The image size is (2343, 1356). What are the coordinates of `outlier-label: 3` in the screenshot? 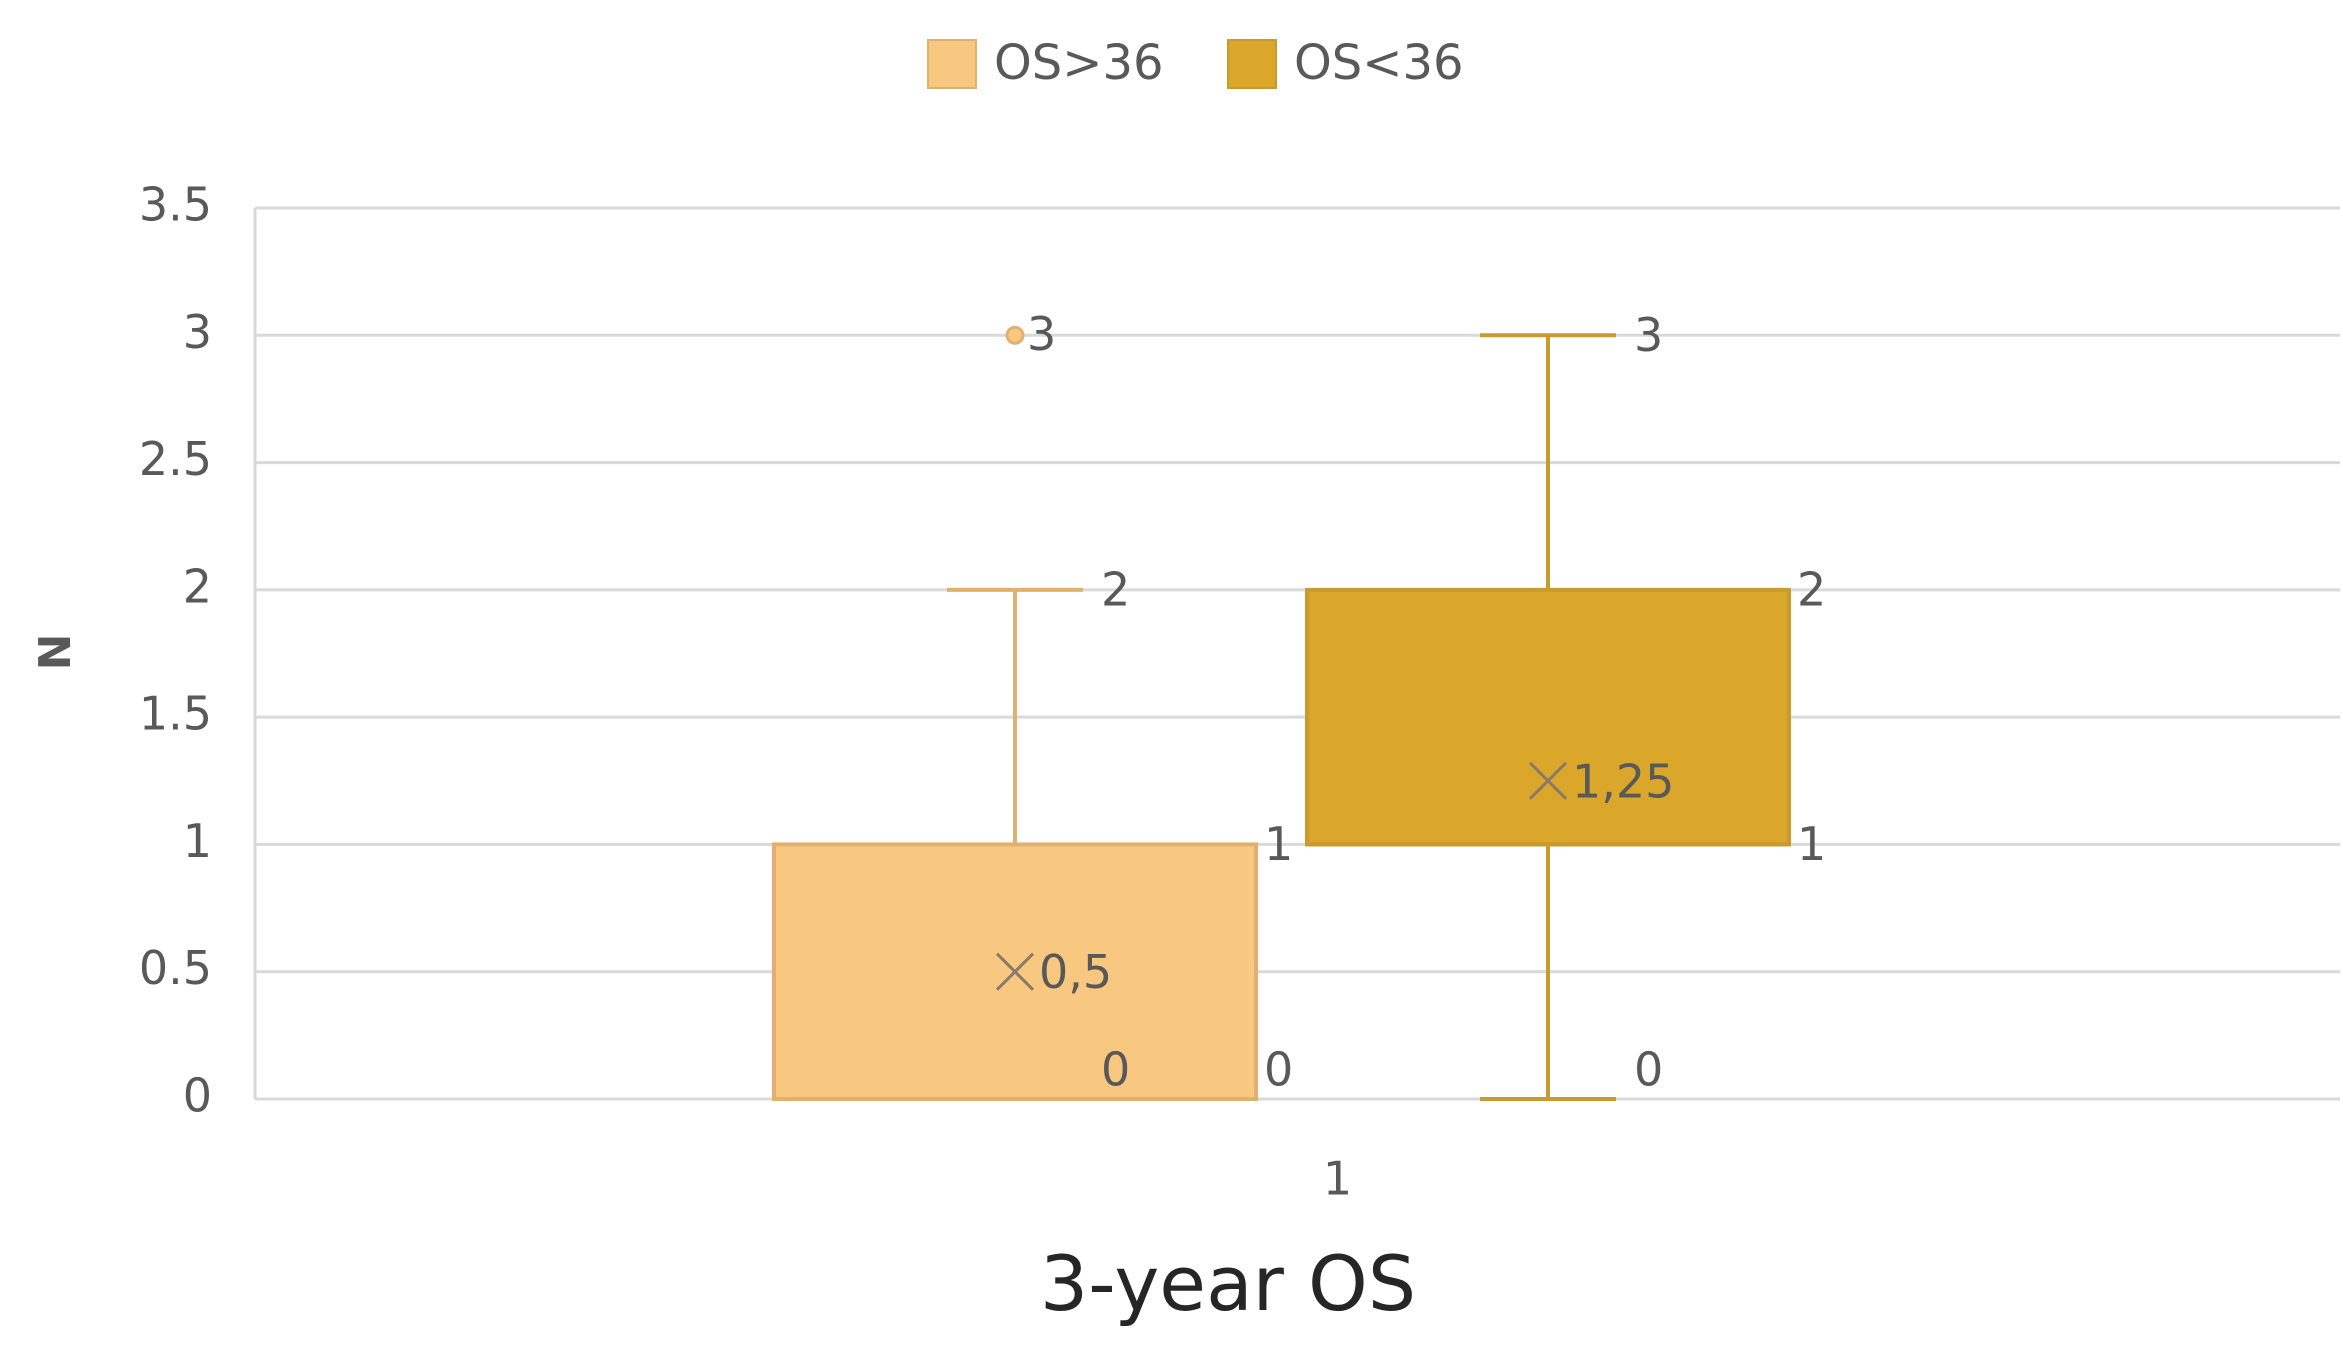 It's located at (1041, 334).